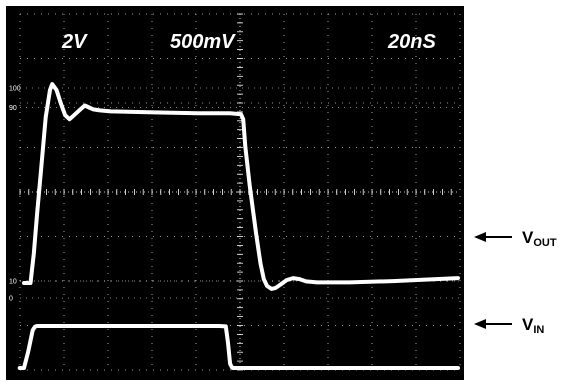  Describe the element at coordinates (480, 324) in the screenshot. I see `vin-arrow-head` at that location.